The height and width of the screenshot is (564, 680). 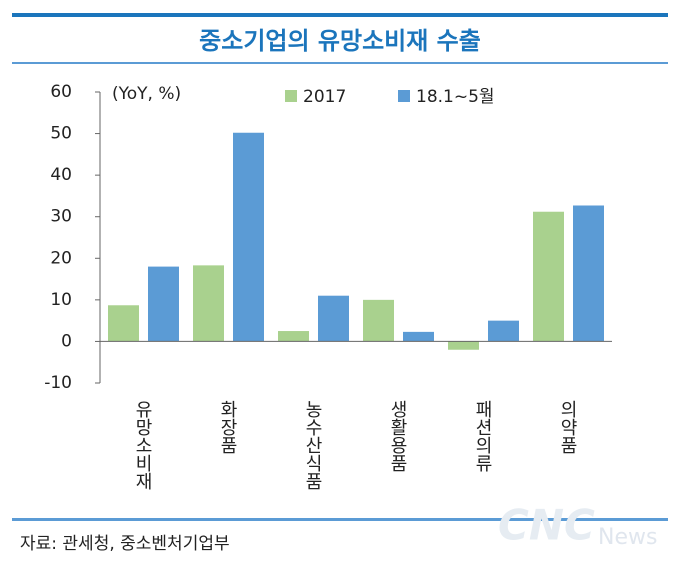 I want to click on y-tick-label: 40, so click(x=61, y=175).